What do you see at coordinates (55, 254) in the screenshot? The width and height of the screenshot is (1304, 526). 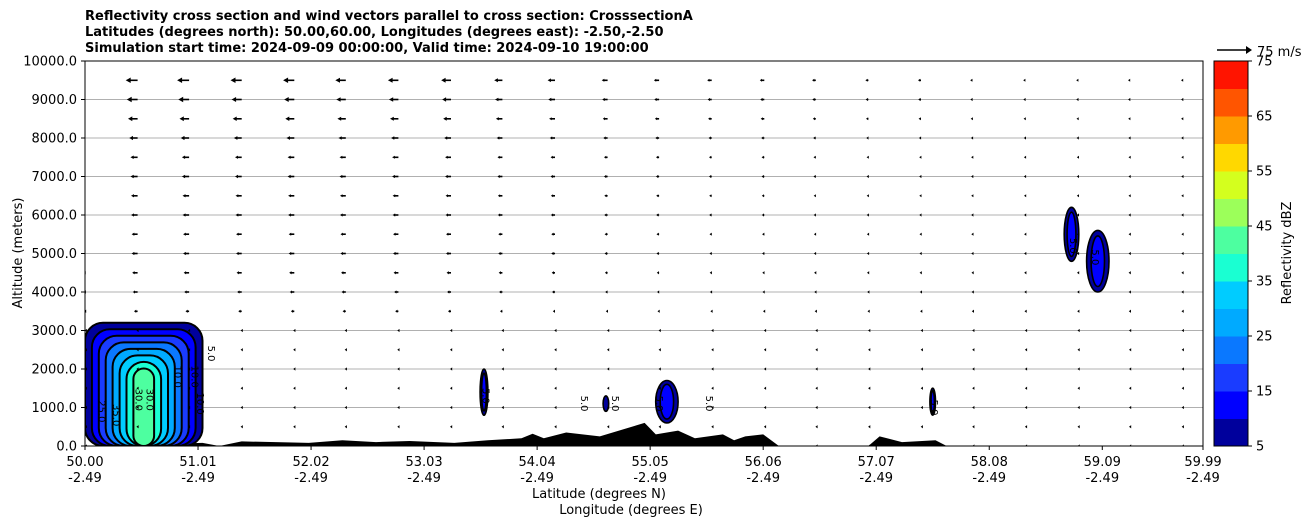 I see `y-tick-label: 5000.0` at bounding box center [55, 254].